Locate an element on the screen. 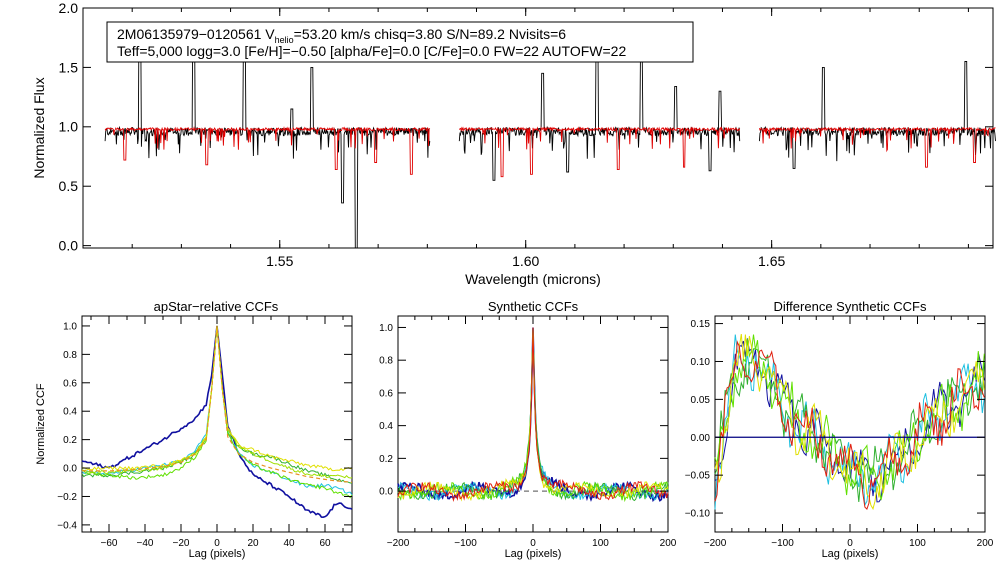  synthetic-ccf-x-tick-label: −200 is located at coordinates (398, 543).